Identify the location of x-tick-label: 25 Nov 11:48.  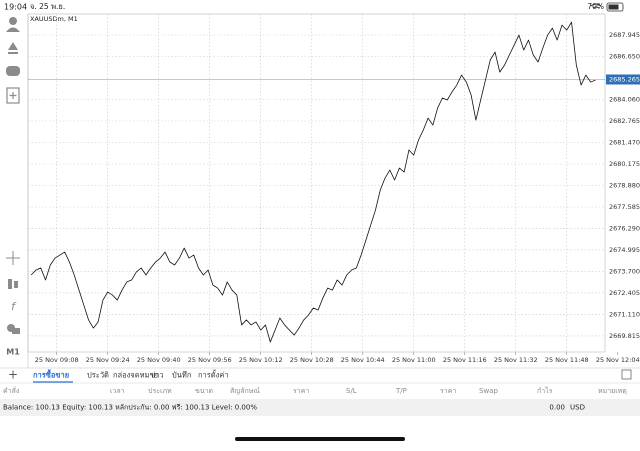
(567, 360).